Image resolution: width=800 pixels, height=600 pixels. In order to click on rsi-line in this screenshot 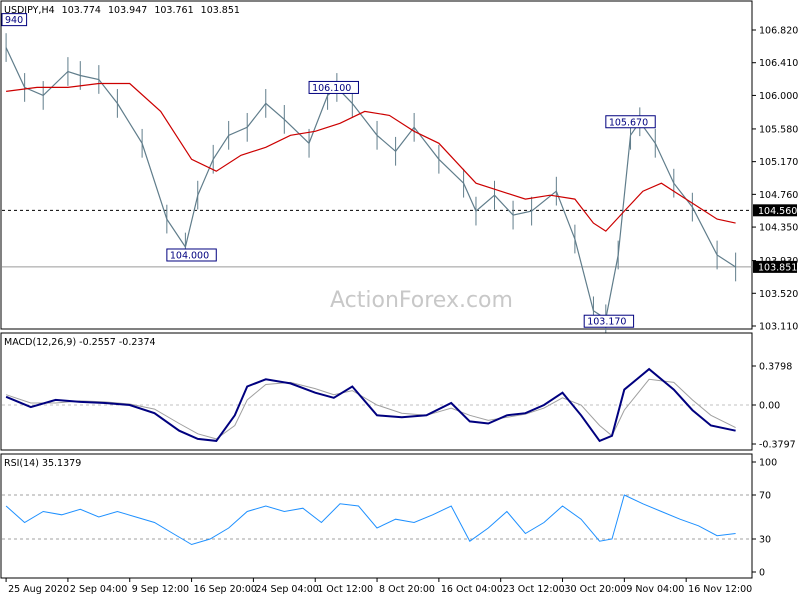, I will do `click(370, 520)`.